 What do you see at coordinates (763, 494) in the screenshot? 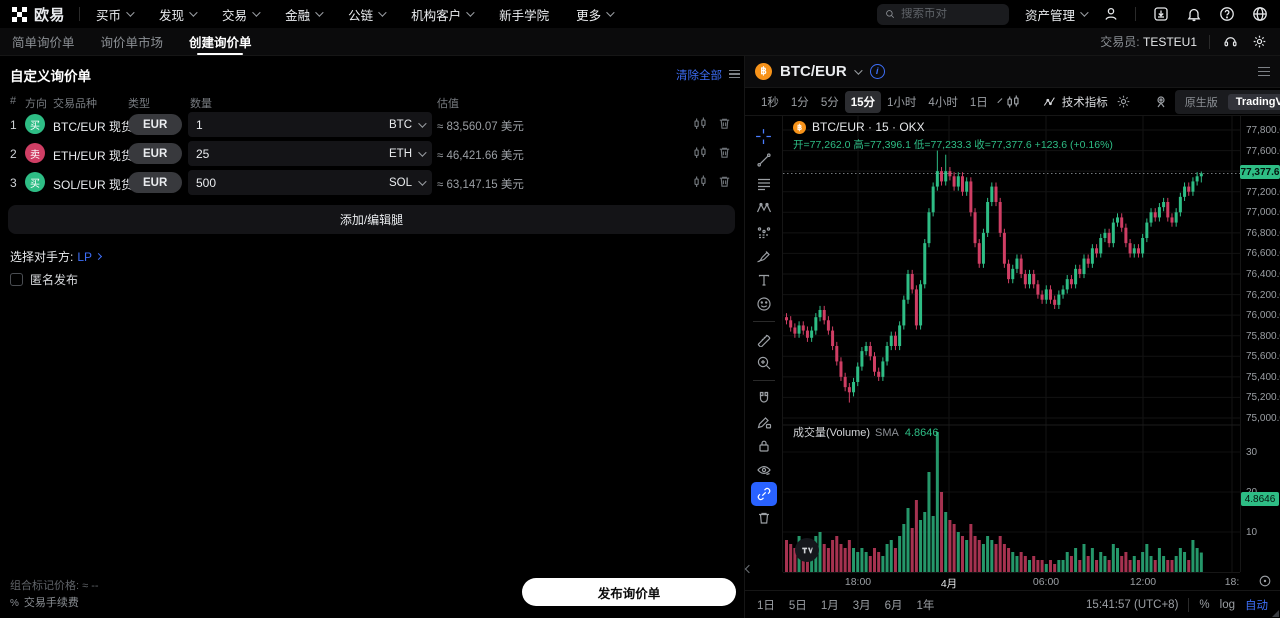
I see `sync-drawings-tool-icon` at bounding box center [763, 494].